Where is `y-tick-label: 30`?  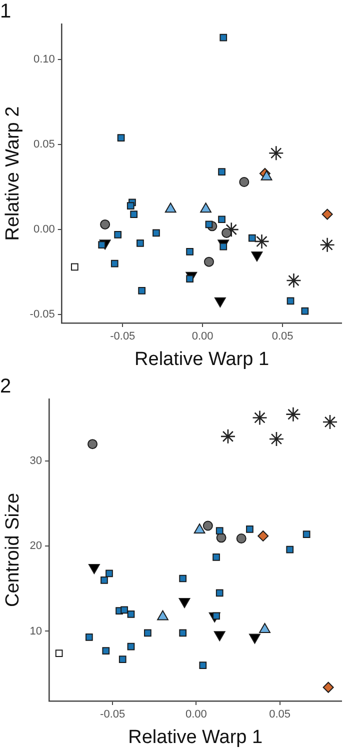
y-tick-label: 30 is located at coordinates (36, 461).